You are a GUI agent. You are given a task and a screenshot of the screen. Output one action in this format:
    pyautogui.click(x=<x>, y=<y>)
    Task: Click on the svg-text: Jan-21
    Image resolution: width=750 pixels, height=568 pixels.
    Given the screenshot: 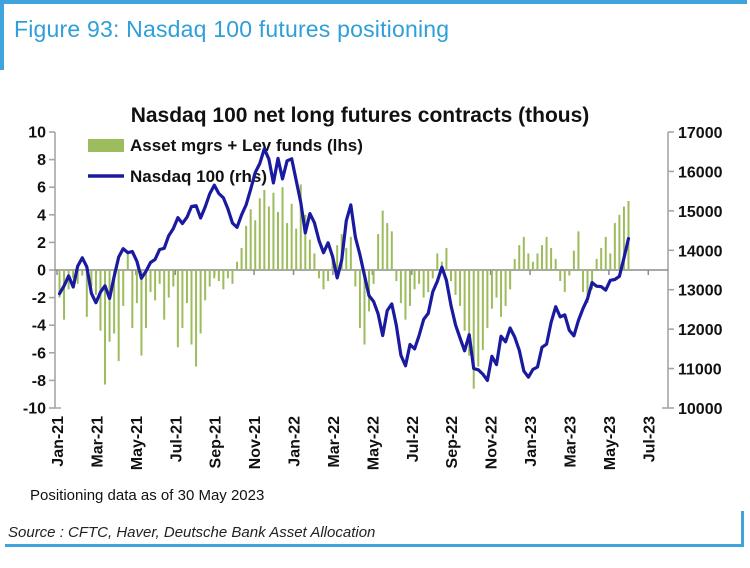 What is the action you would take?
    pyautogui.click(x=58, y=441)
    